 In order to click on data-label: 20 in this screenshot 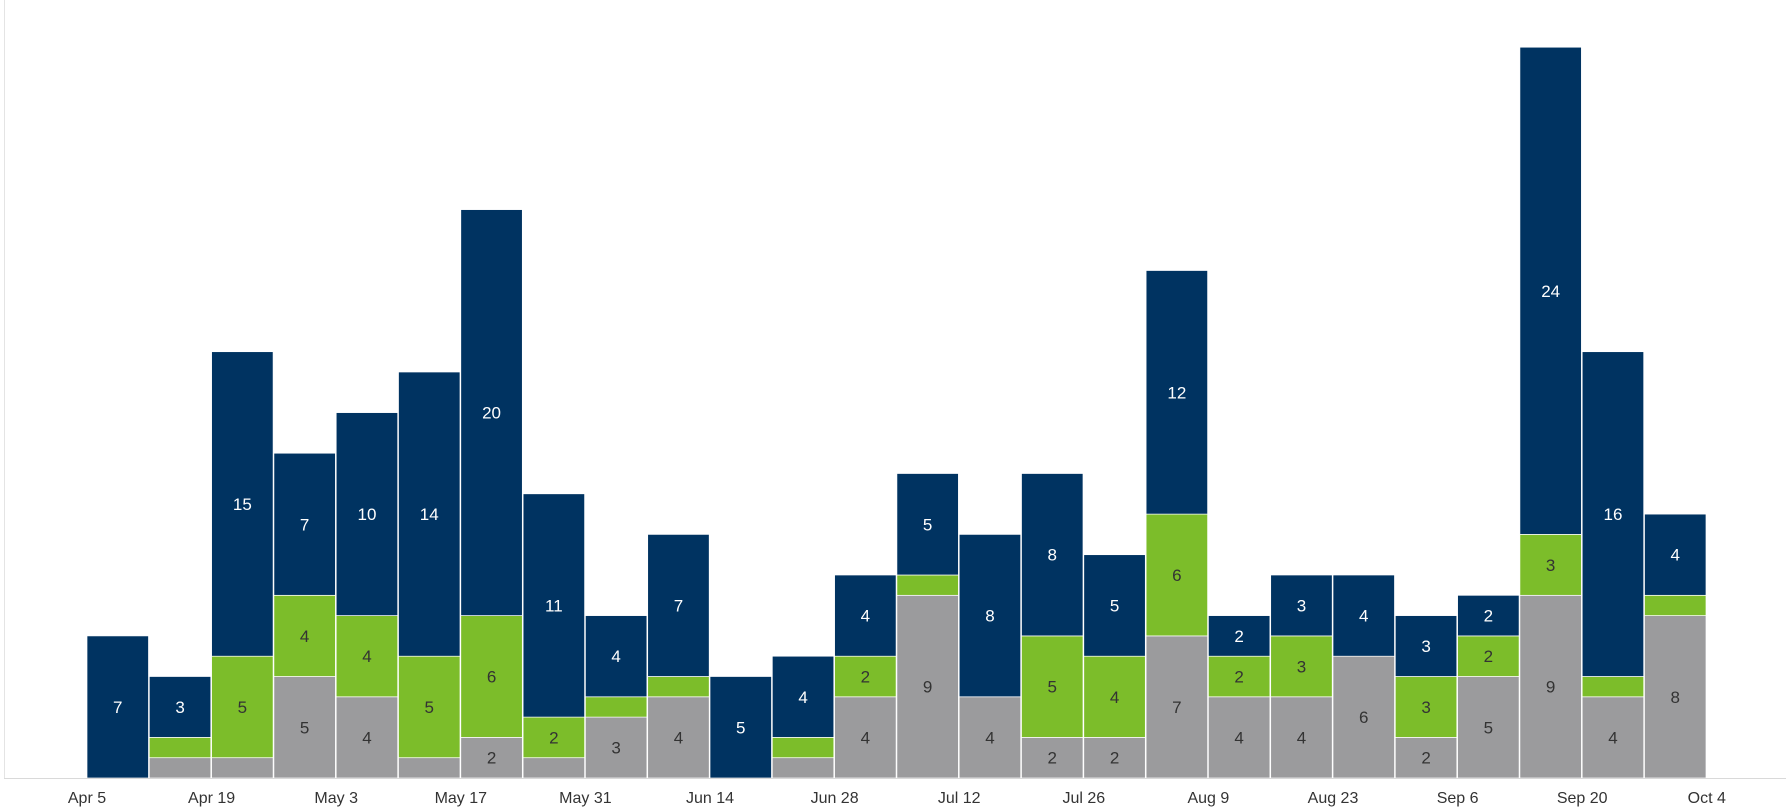, I will do `click(491, 413)`.